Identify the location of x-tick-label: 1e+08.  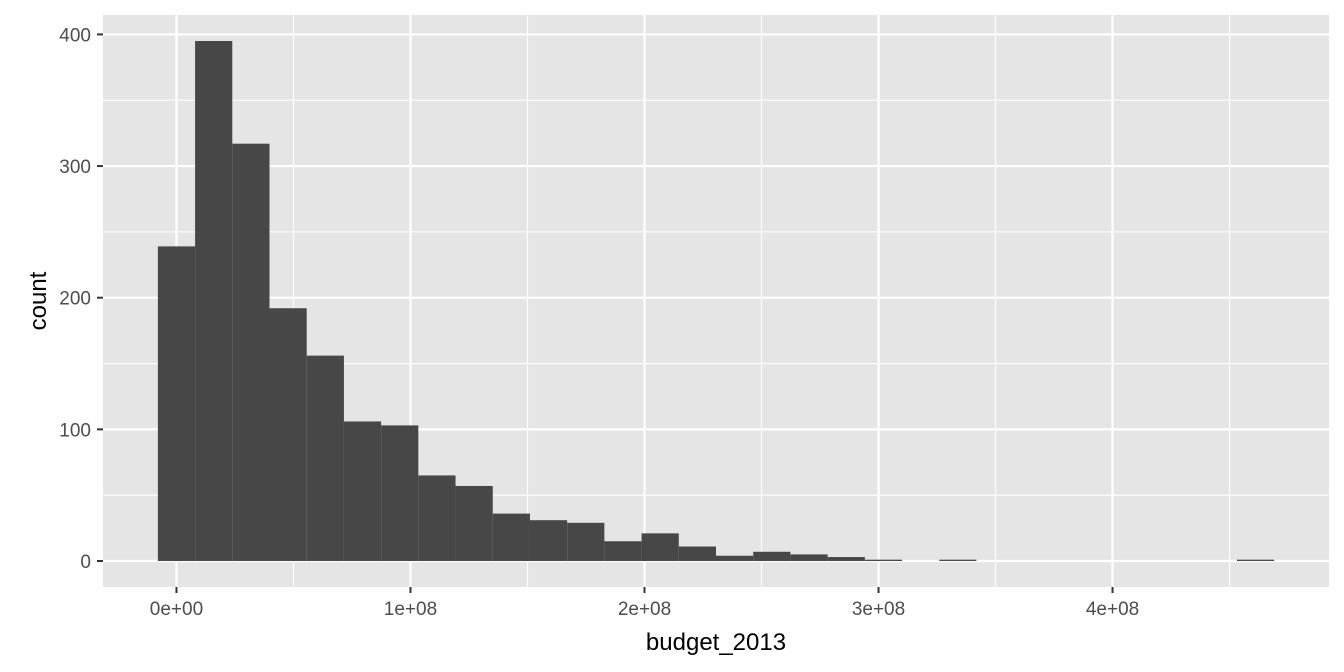
(410, 609).